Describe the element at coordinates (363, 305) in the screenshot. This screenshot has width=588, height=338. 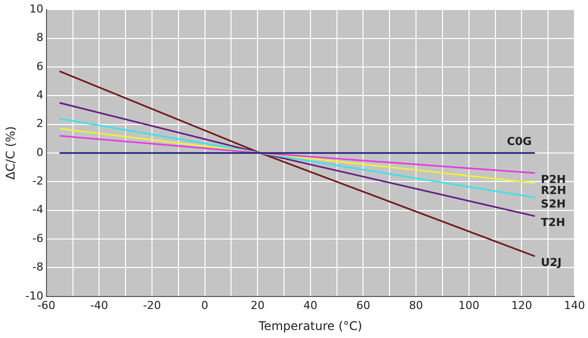
I see `x-tick-label: 60` at that location.